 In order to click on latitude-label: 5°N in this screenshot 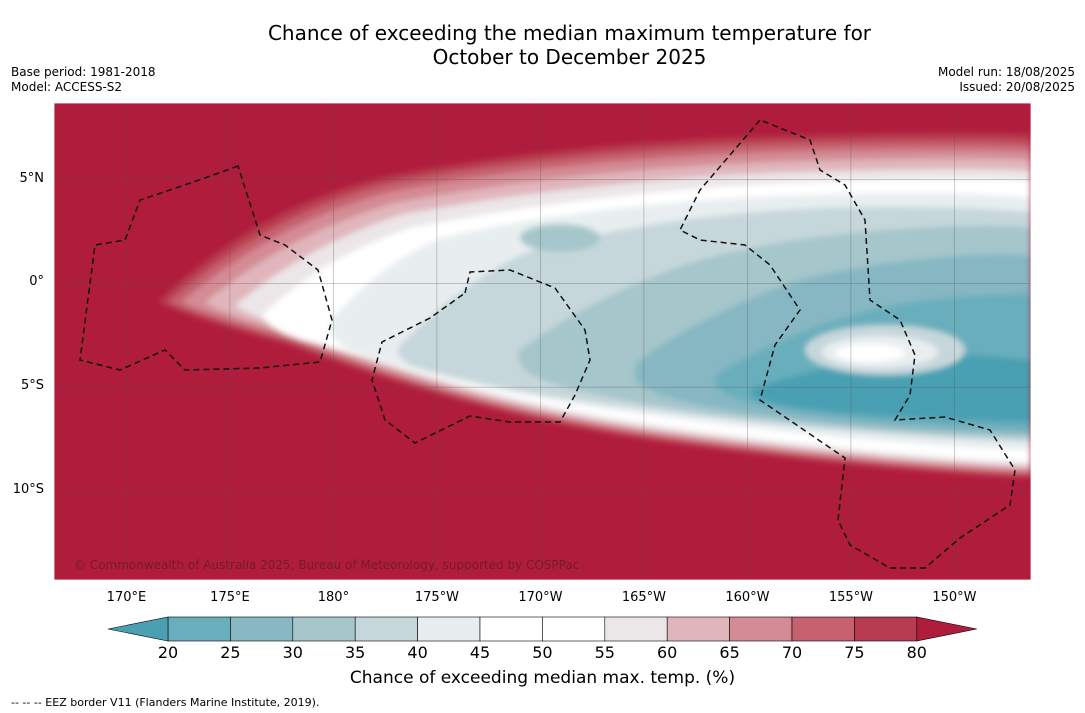, I will do `click(32, 178)`.